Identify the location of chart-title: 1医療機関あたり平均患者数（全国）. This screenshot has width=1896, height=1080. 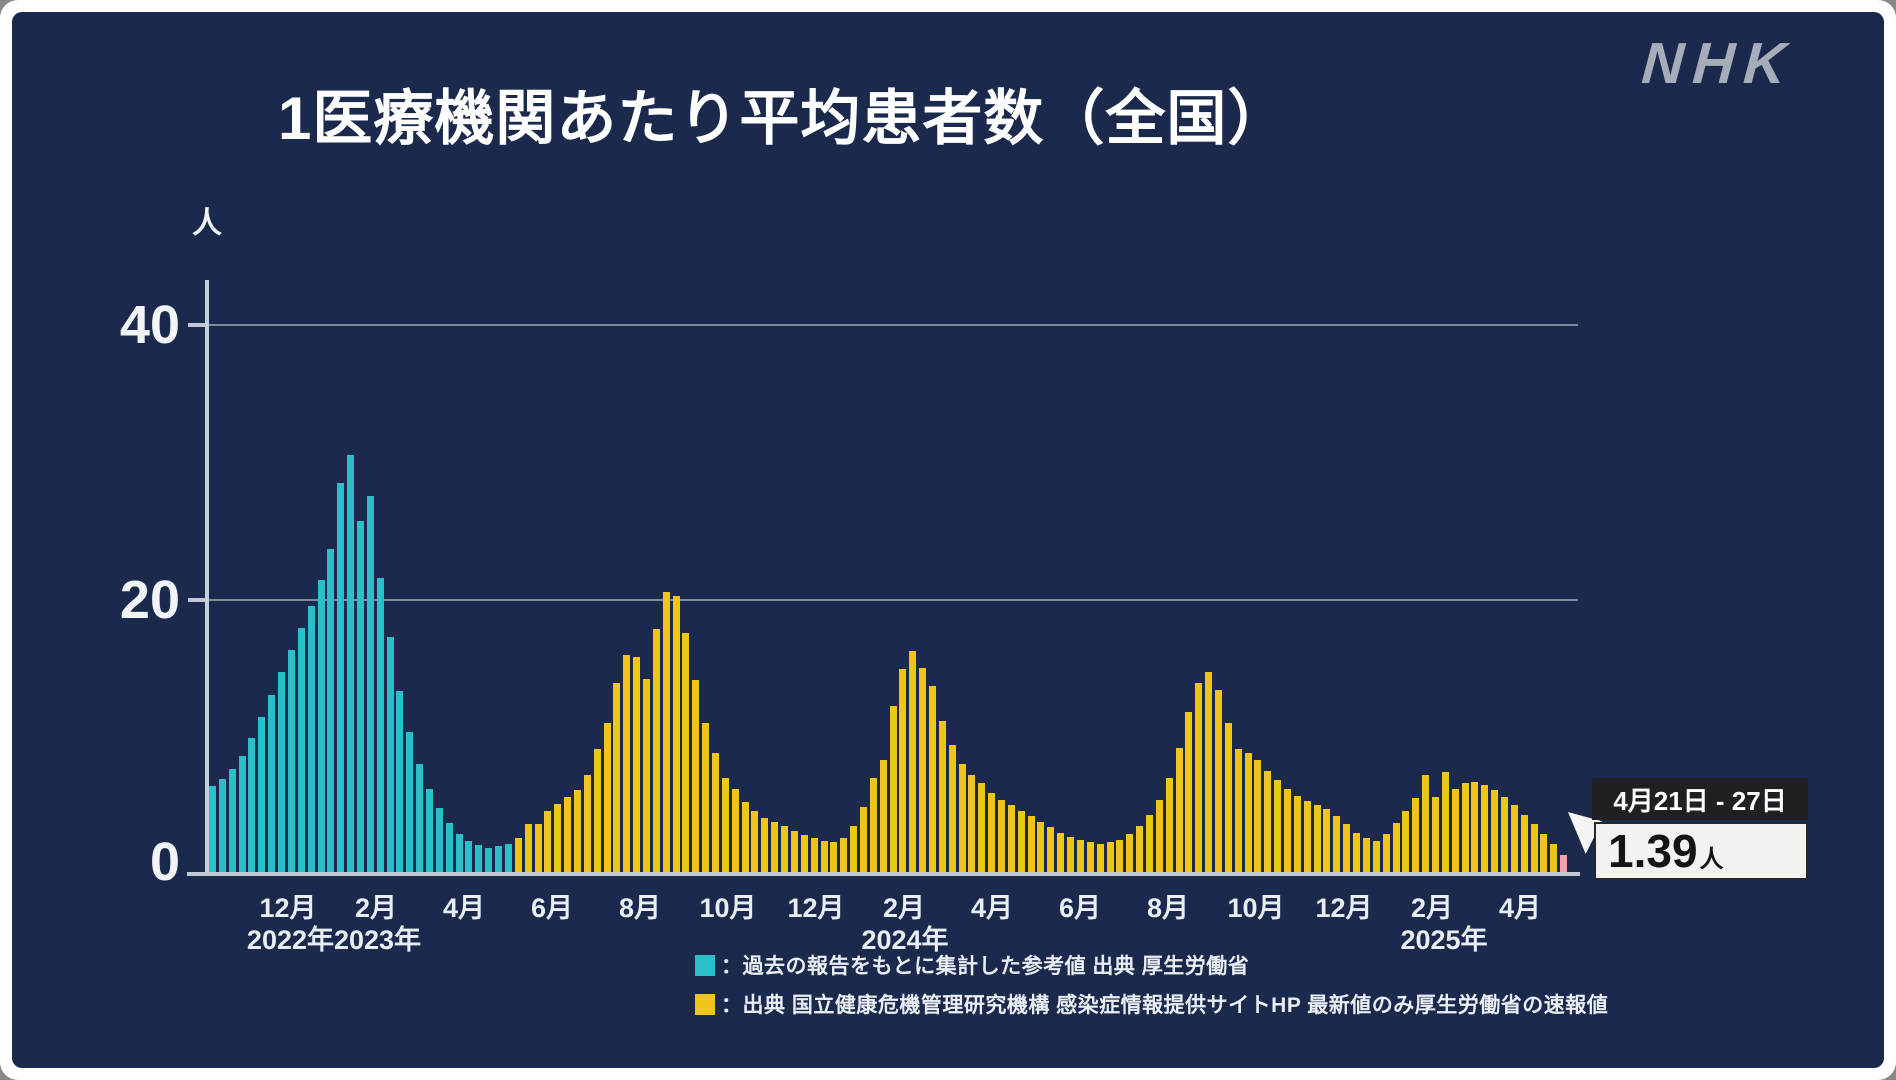
(783, 118).